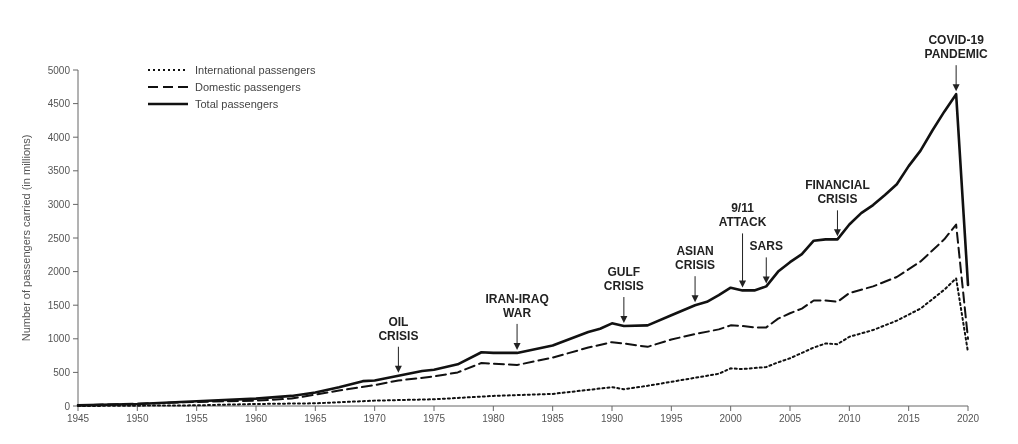  What do you see at coordinates (742, 215) in the screenshot?
I see `annotation: 9/11 ATTACK` at bounding box center [742, 215].